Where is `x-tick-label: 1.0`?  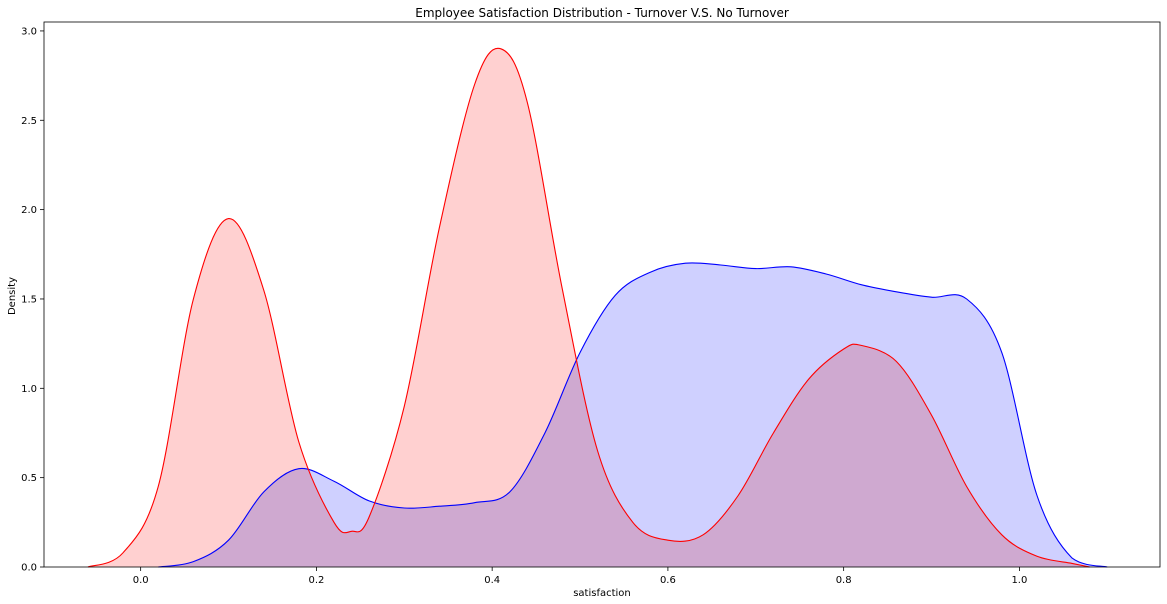
x-tick-label: 1.0 is located at coordinates (1019, 580).